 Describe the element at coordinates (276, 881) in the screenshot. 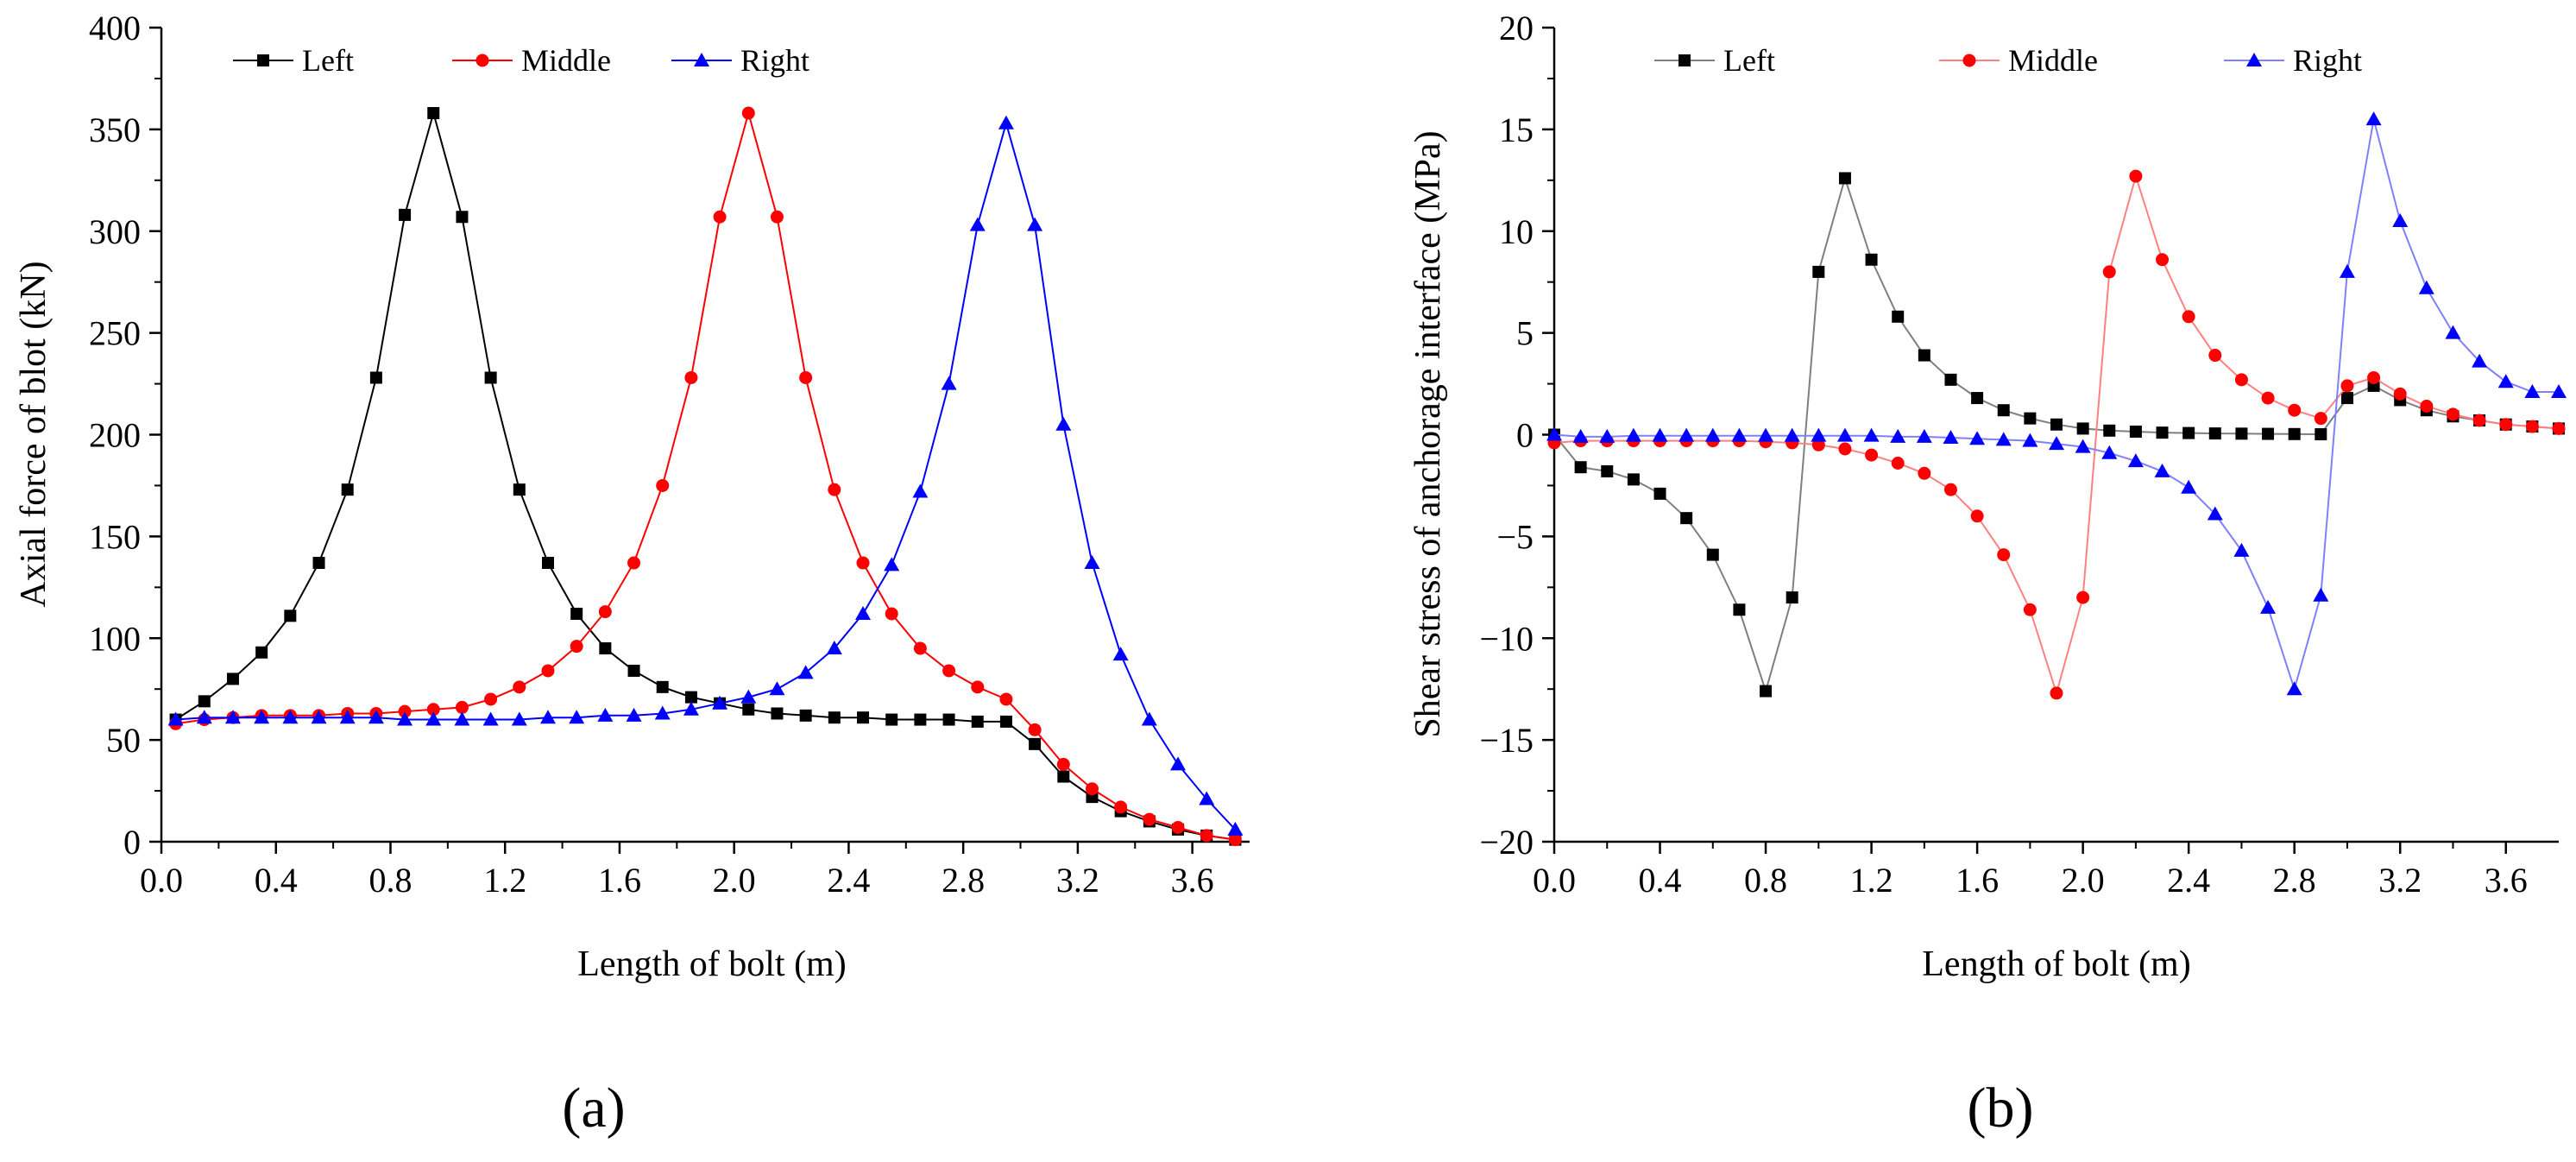

I see `x-tick-label: 0.4` at that location.